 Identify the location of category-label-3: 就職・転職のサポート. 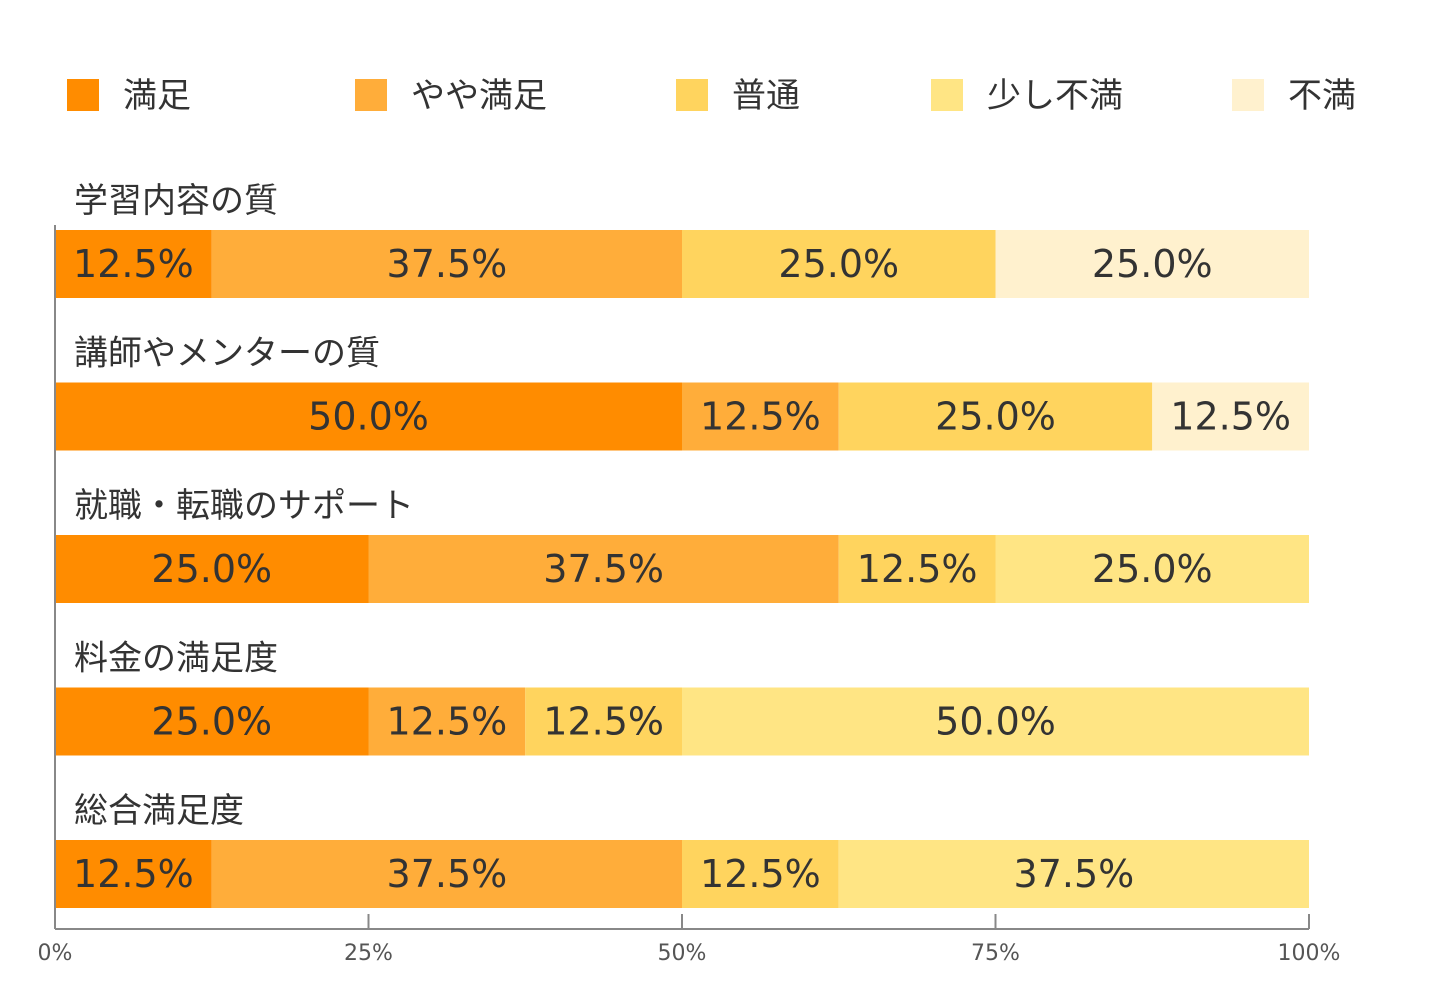
(244, 506).